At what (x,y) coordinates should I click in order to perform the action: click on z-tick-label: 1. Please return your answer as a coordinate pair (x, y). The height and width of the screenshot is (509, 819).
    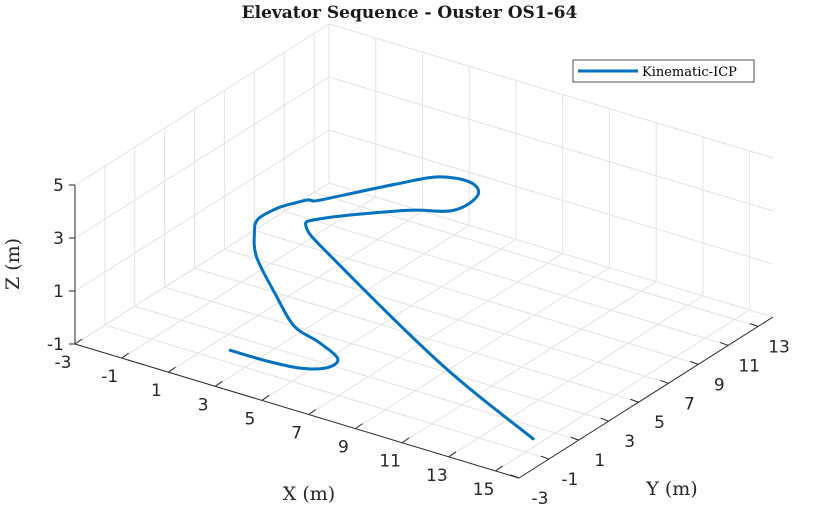
    Looking at the image, I should click on (58, 292).